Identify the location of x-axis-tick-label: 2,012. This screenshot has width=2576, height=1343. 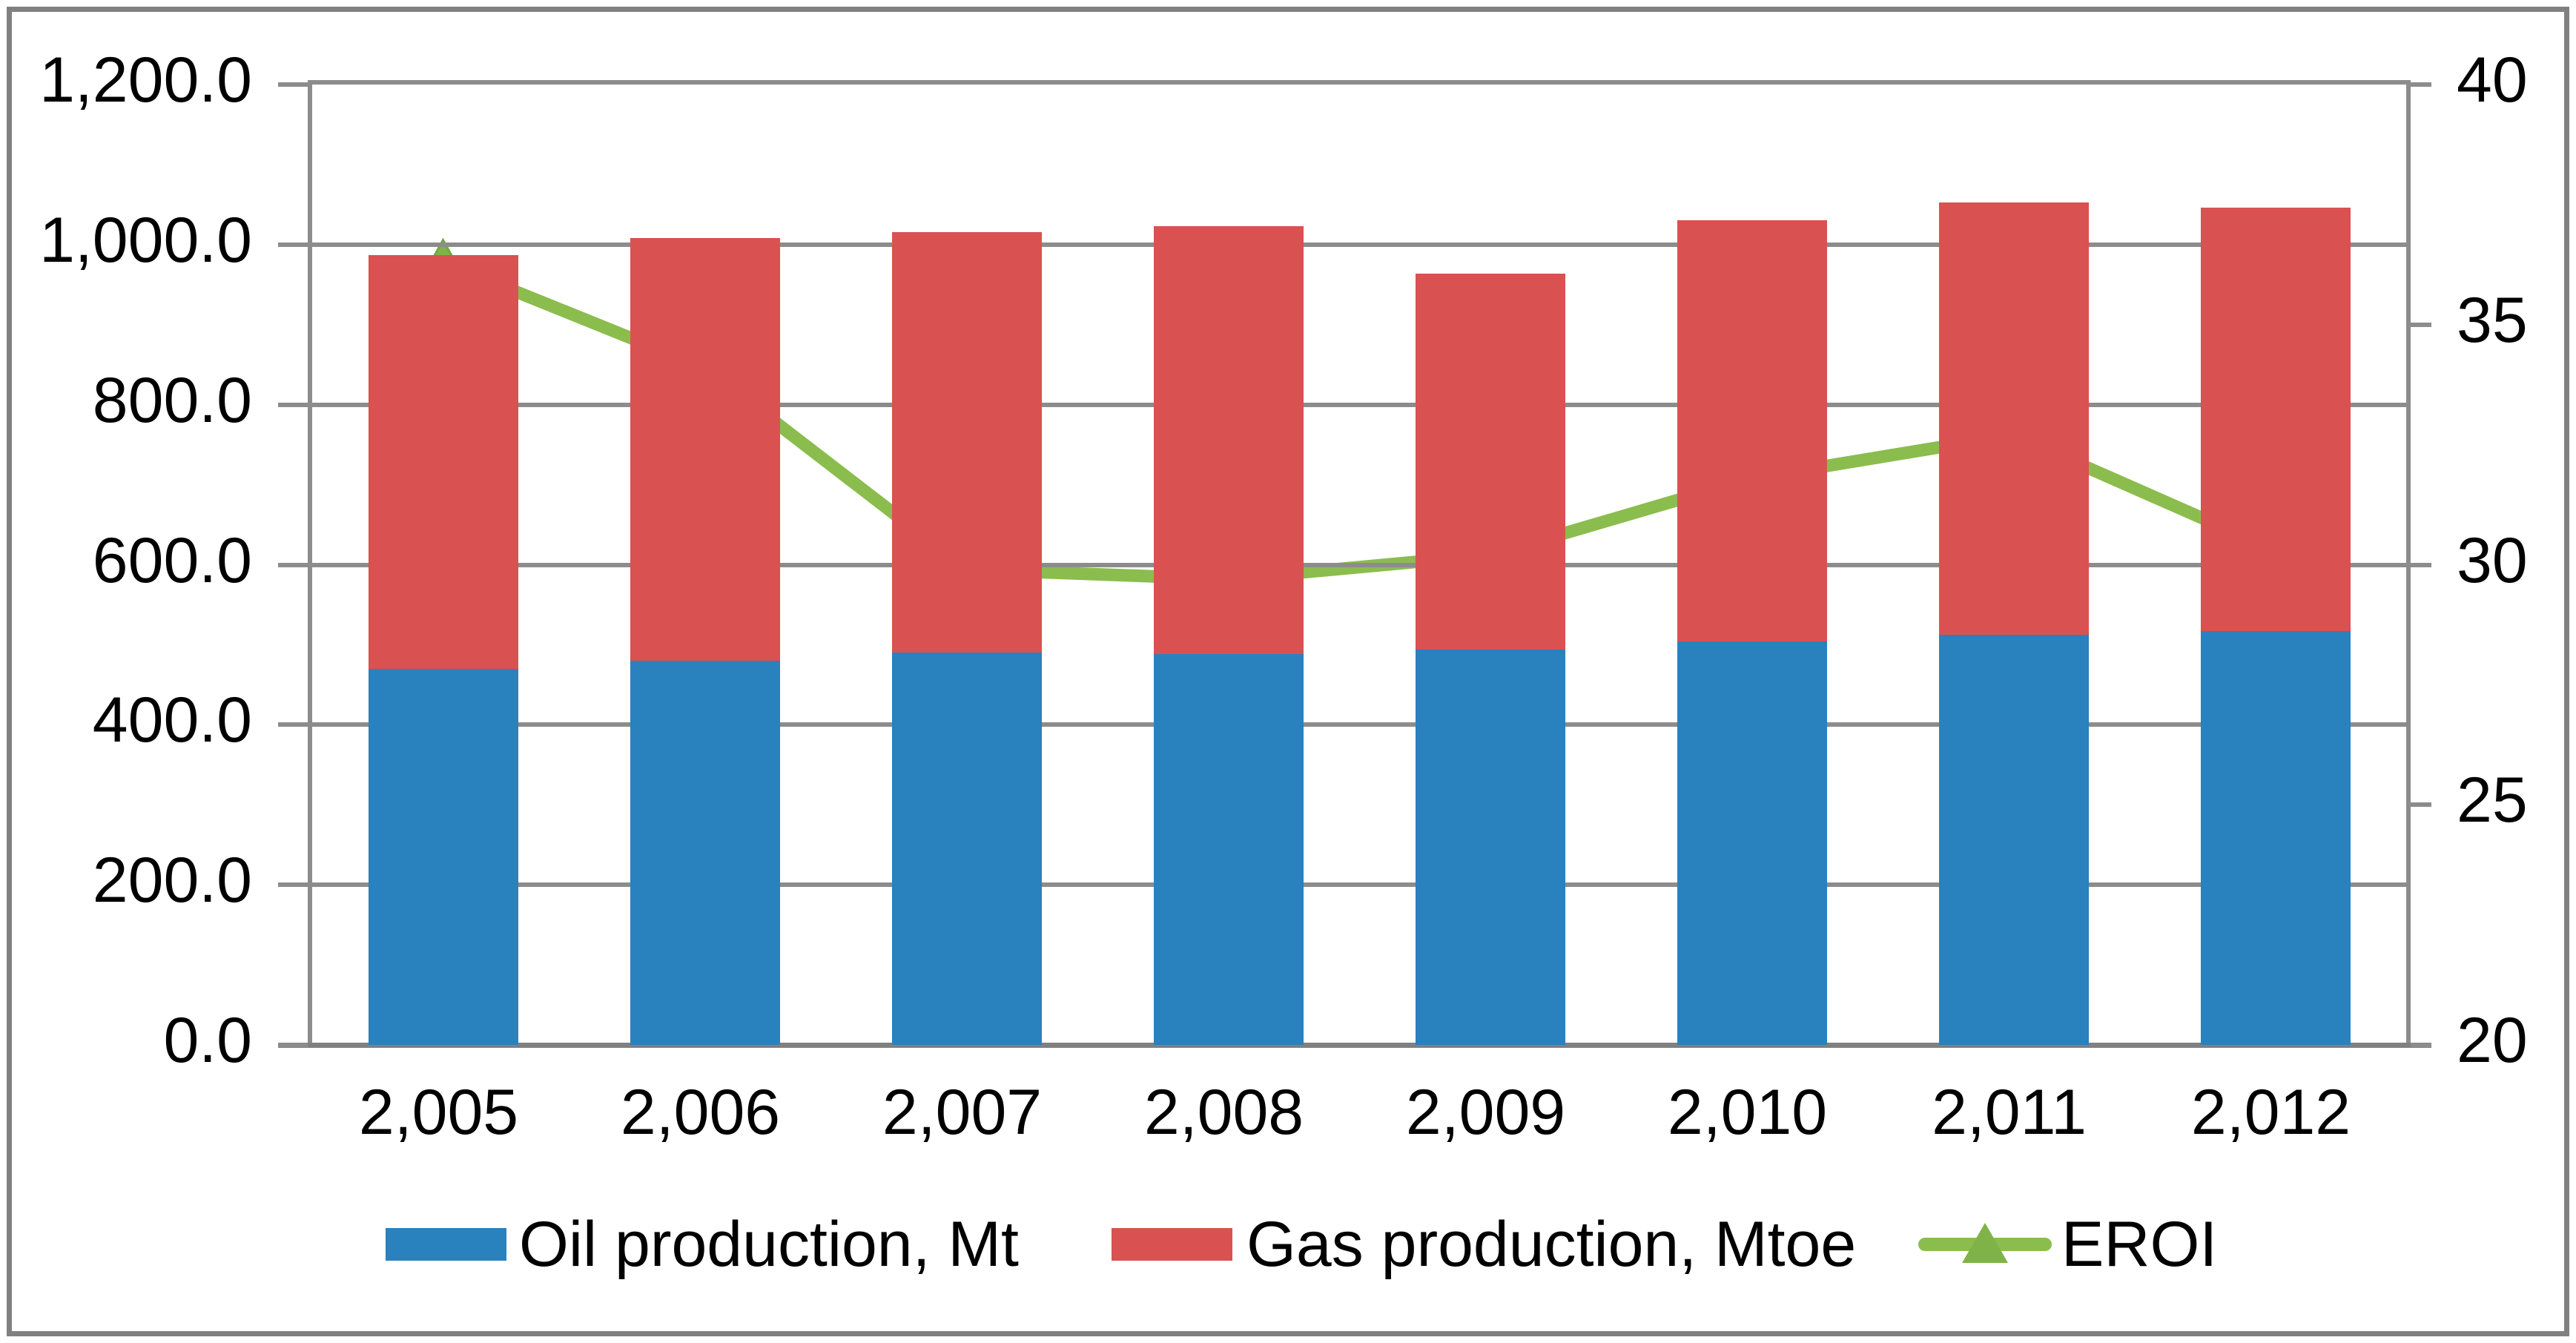
(2270, 1112).